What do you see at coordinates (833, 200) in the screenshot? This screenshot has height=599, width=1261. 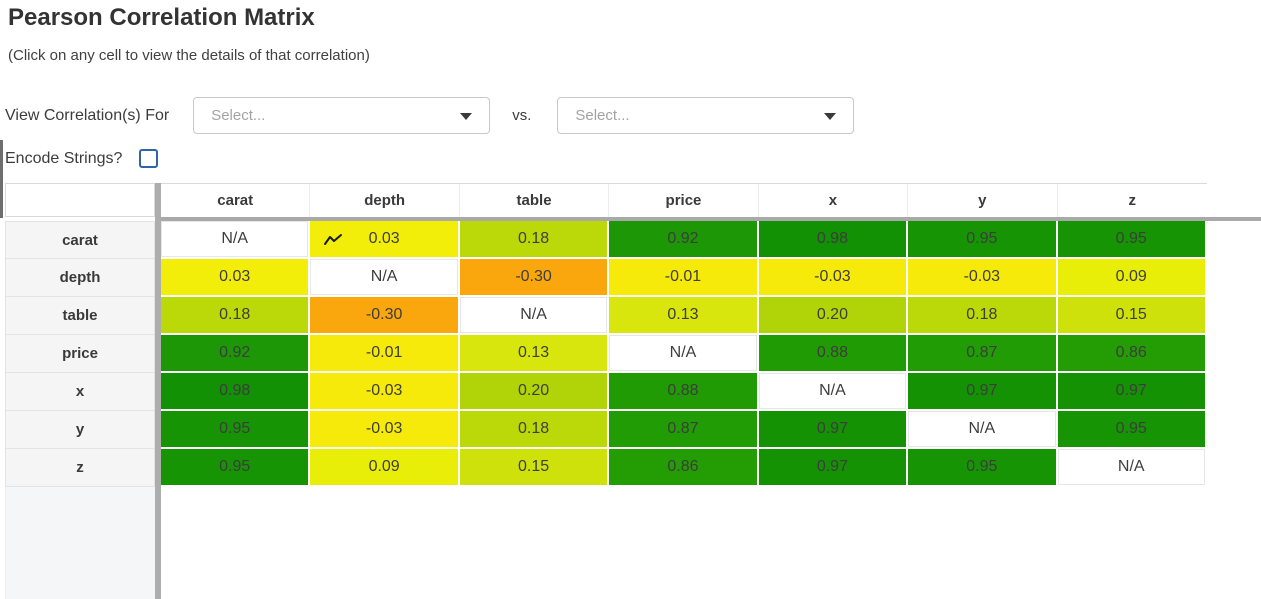 I see `column-header-x: x` at bounding box center [833, 200].